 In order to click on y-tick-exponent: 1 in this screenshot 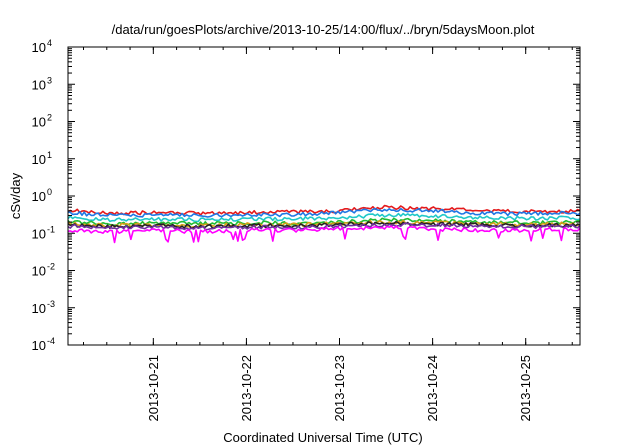, I will do `click(49, 155)`.